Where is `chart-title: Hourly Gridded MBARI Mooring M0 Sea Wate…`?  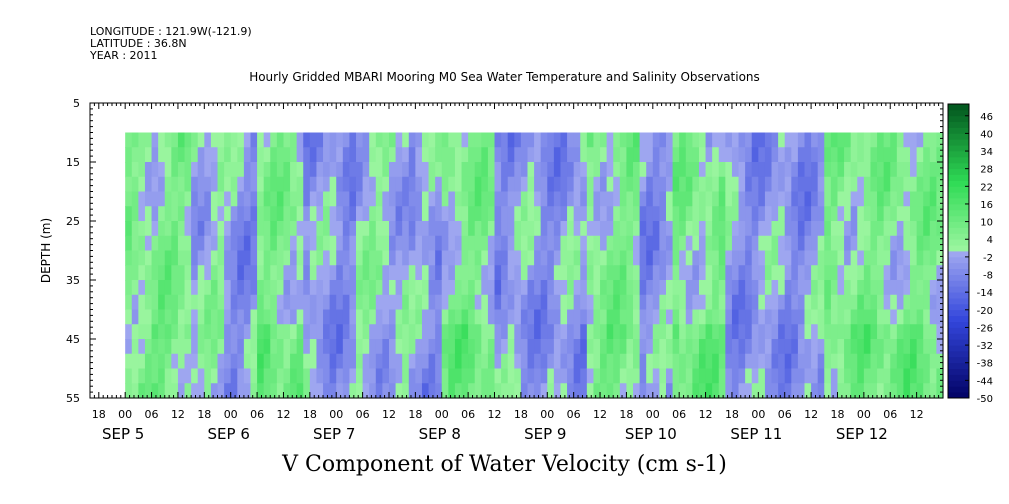
chart-title: Hourly Gridded MBARI Mooring M0 Sea Wate… is located at coordinates (504, 77).